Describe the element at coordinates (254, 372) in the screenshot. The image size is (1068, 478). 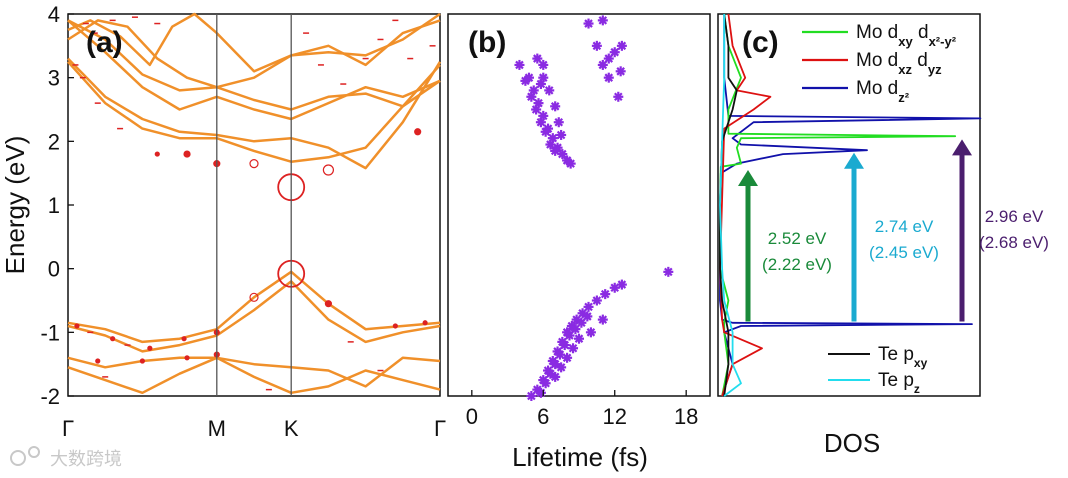
I see `band-v3` at that location.